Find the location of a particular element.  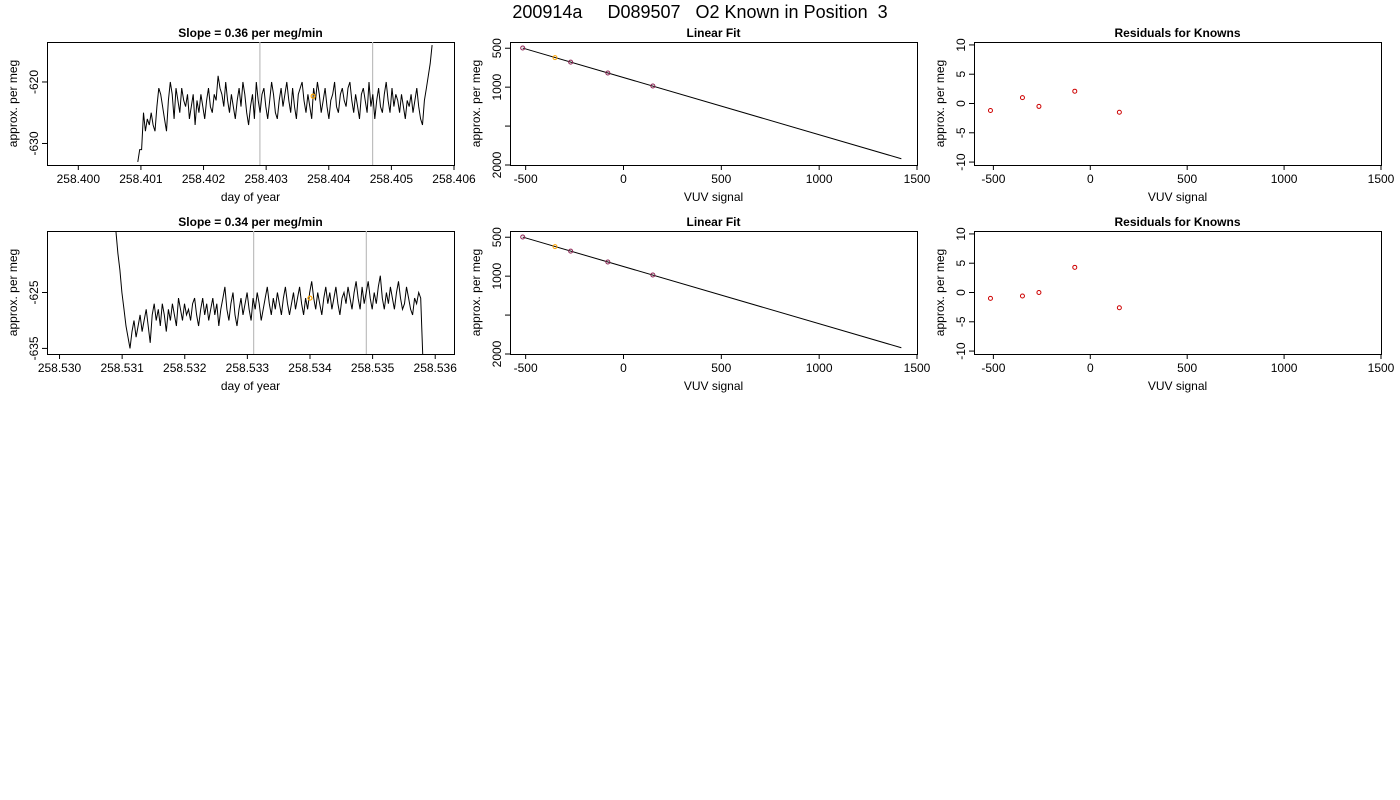

x-tick-label: 258.405 is located at coordinates (392, 179).